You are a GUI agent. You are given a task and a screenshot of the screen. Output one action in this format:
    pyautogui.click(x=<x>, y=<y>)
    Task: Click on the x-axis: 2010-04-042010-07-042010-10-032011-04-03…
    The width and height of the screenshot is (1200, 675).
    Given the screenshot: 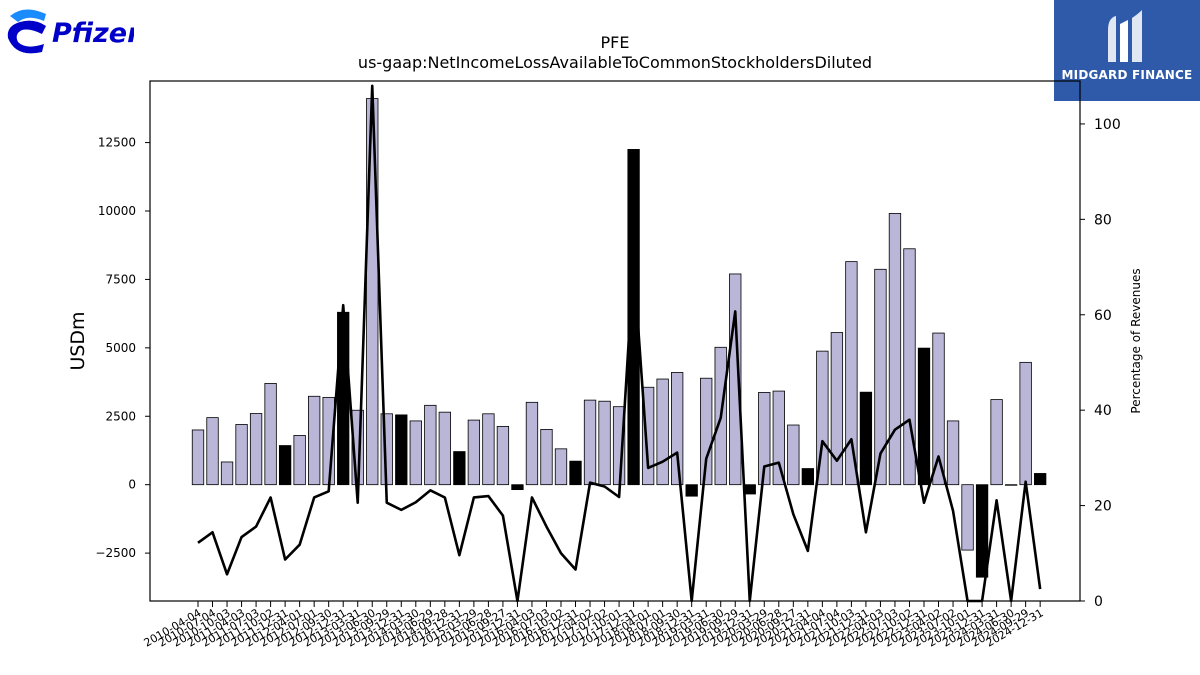 What is the action you would take?
    pyautogui.click(x=594, y=625)
    